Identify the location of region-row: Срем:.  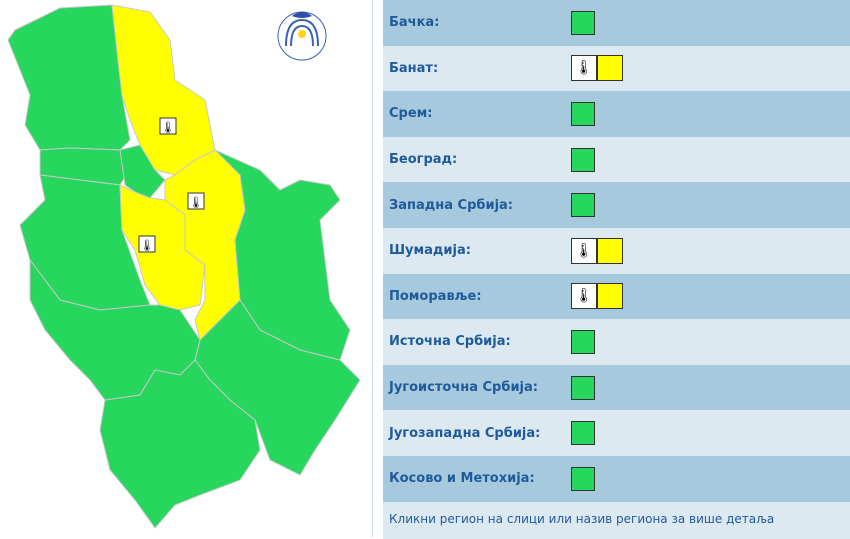
(616, 114).